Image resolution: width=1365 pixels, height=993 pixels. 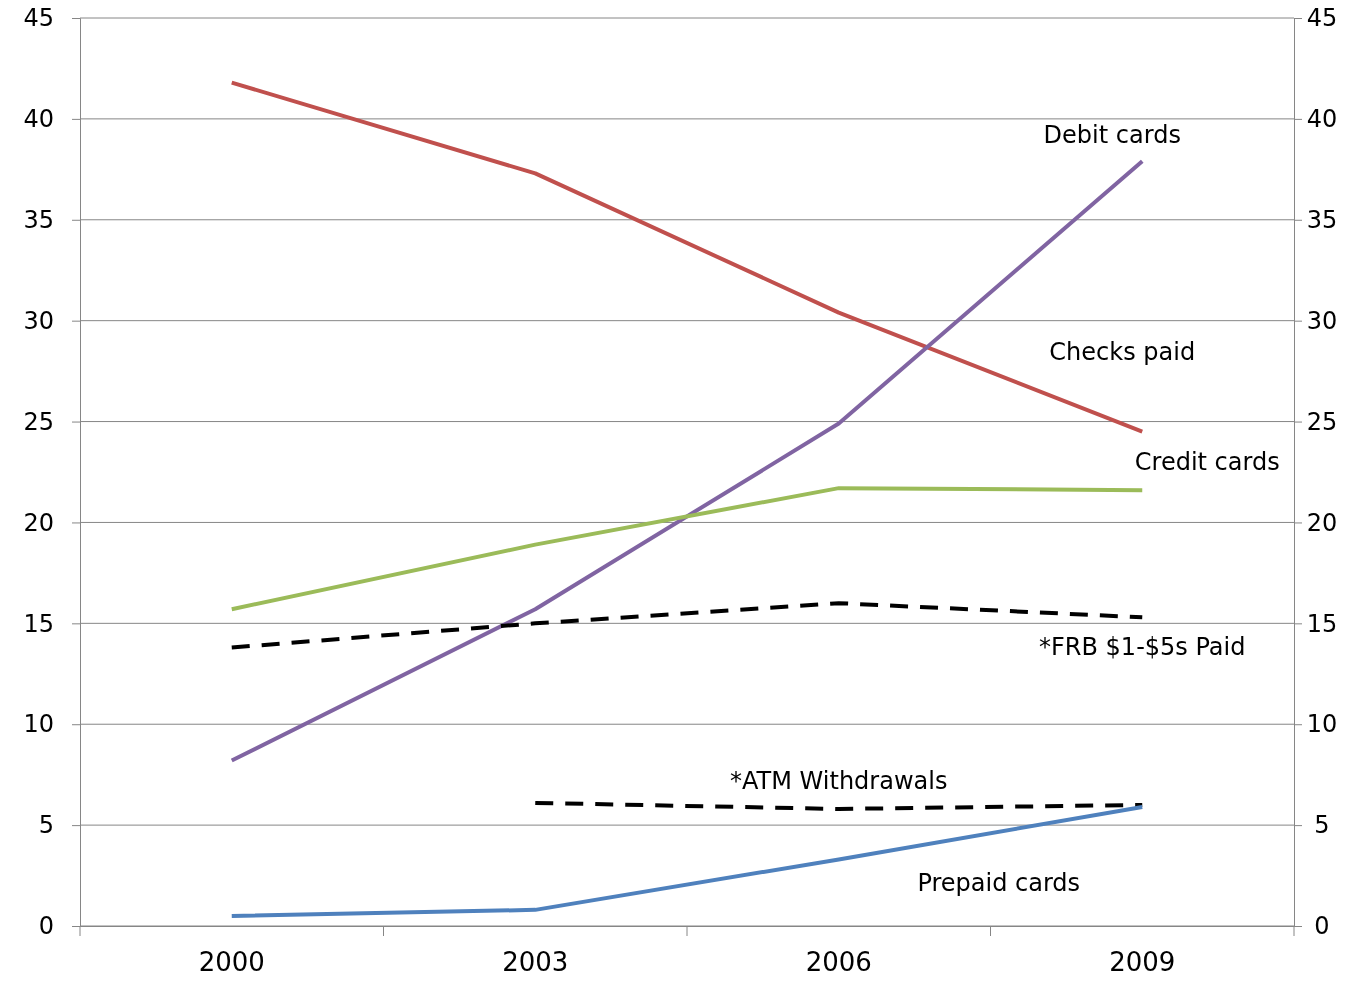 I want to click on x-tick-label: 2000, so click(x=231, y=961).